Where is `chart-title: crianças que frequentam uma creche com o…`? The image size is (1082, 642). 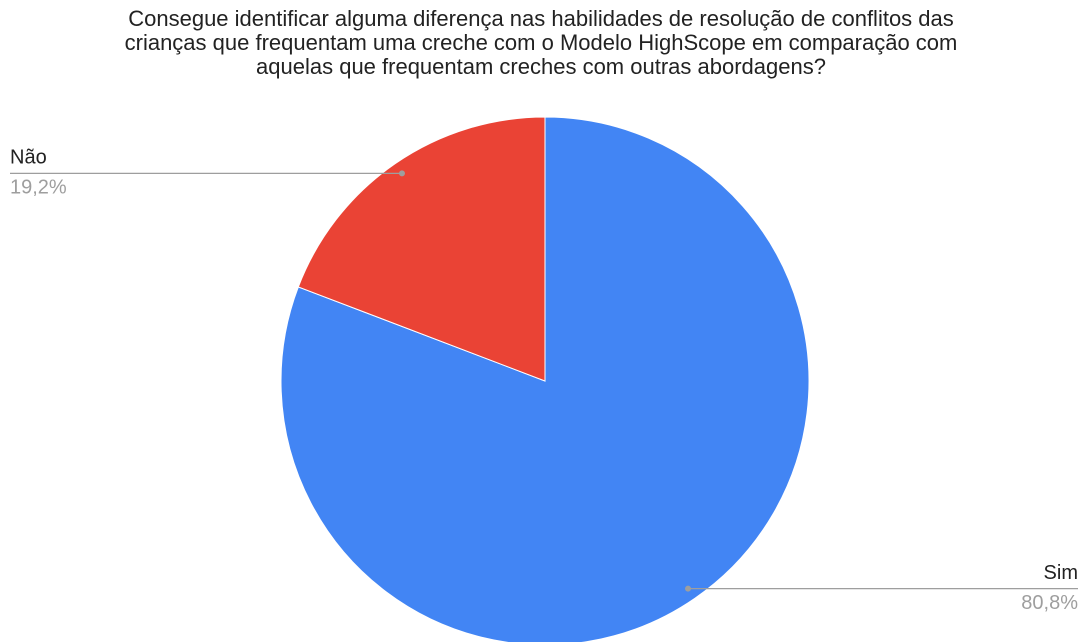
chart-title: crianças que frequentam uma creche com o… is located at coordinates (541, 42).